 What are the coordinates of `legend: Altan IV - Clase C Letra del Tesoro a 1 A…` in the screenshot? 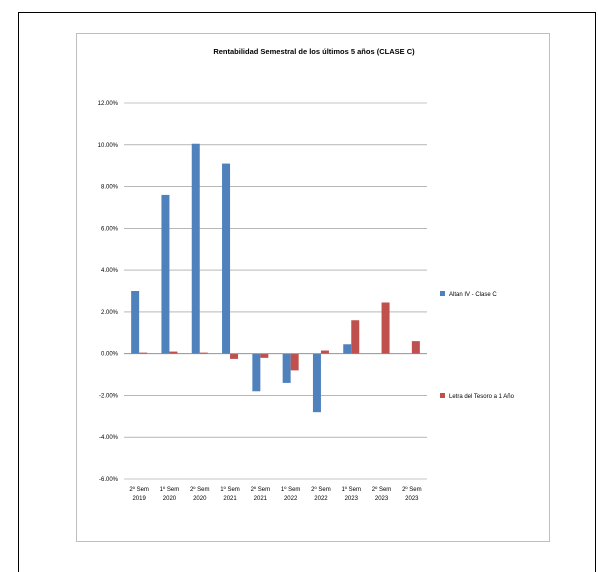 It's located at (477, 345).